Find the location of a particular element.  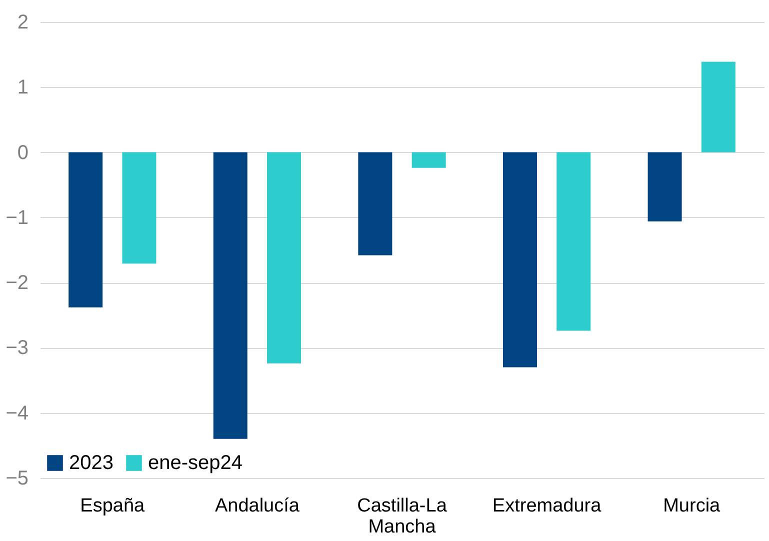

legend-label: ene-sep24 is located at coordinates (195, 463).